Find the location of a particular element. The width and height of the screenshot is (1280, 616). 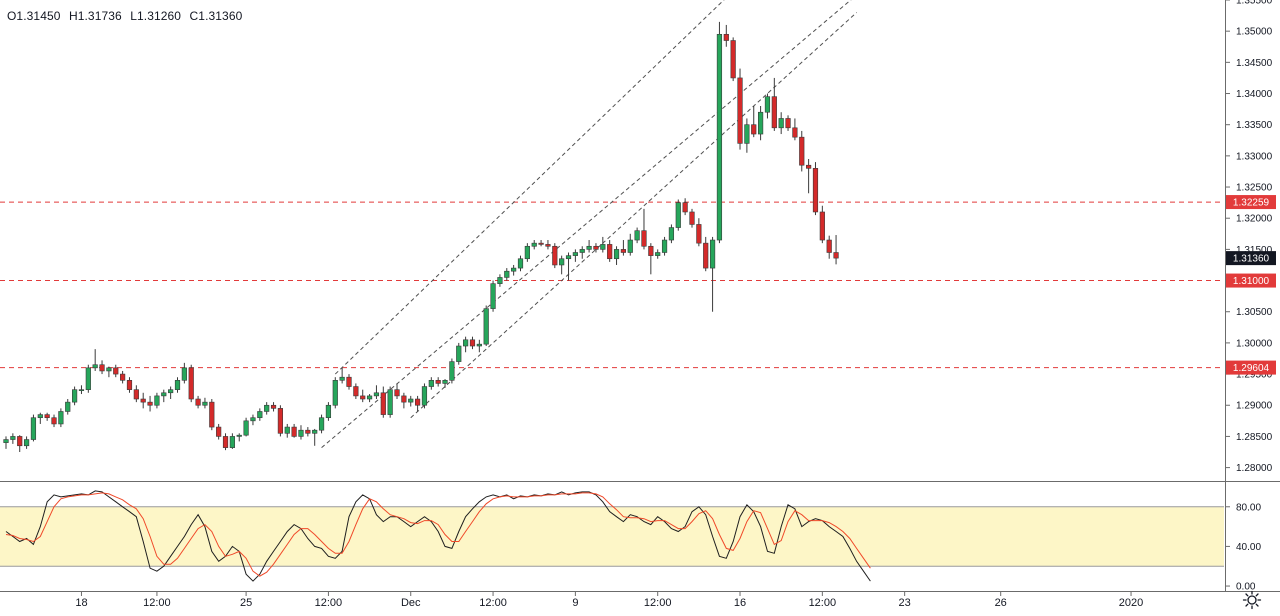

time-tick-label: 9 is located at coordinates (575, 603).